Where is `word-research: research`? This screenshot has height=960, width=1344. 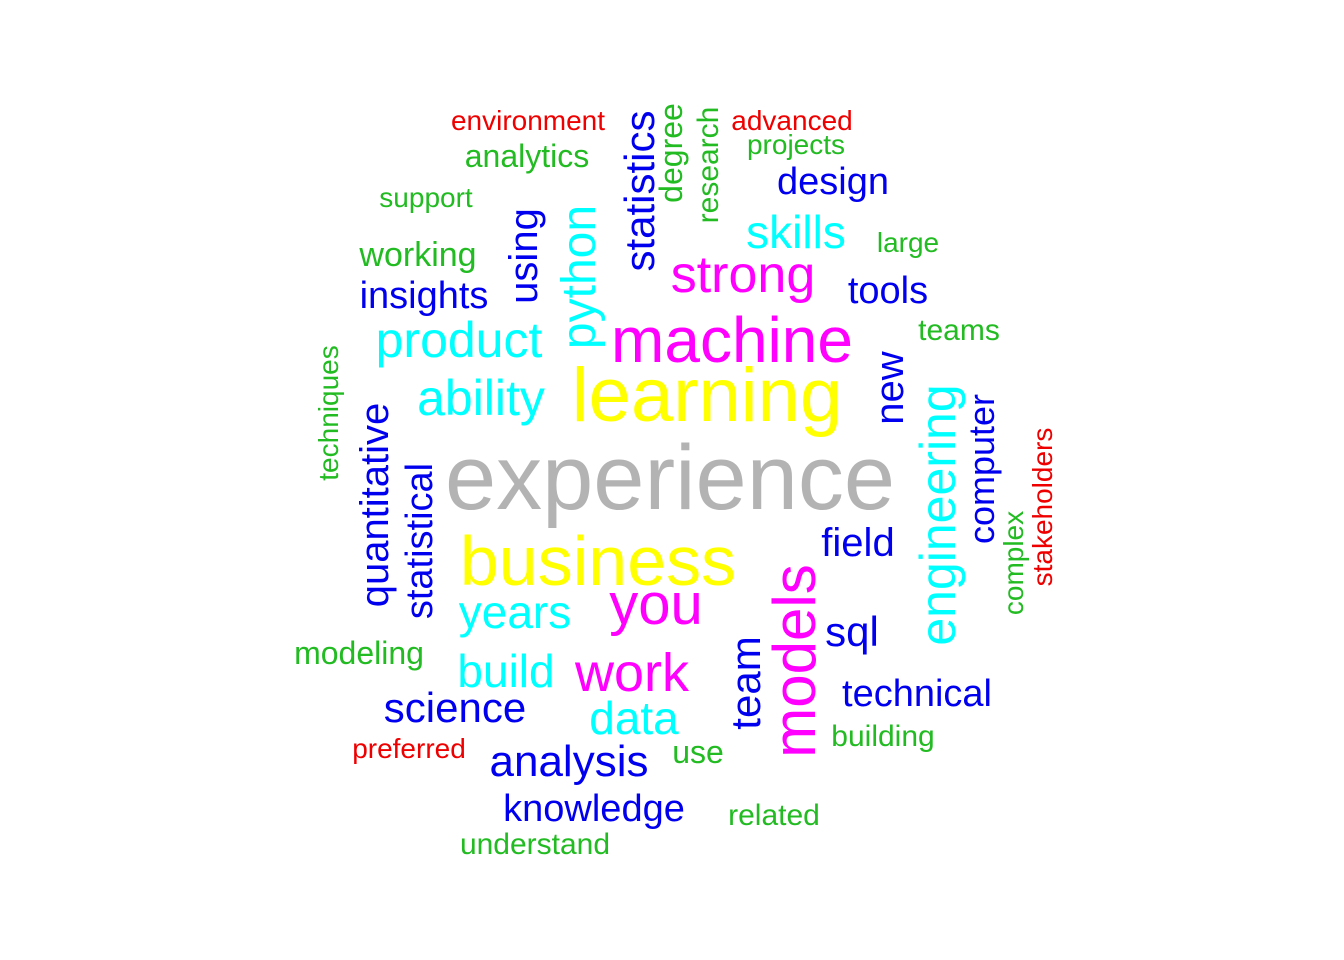
word-research: research is located at coordinates (708, 165).